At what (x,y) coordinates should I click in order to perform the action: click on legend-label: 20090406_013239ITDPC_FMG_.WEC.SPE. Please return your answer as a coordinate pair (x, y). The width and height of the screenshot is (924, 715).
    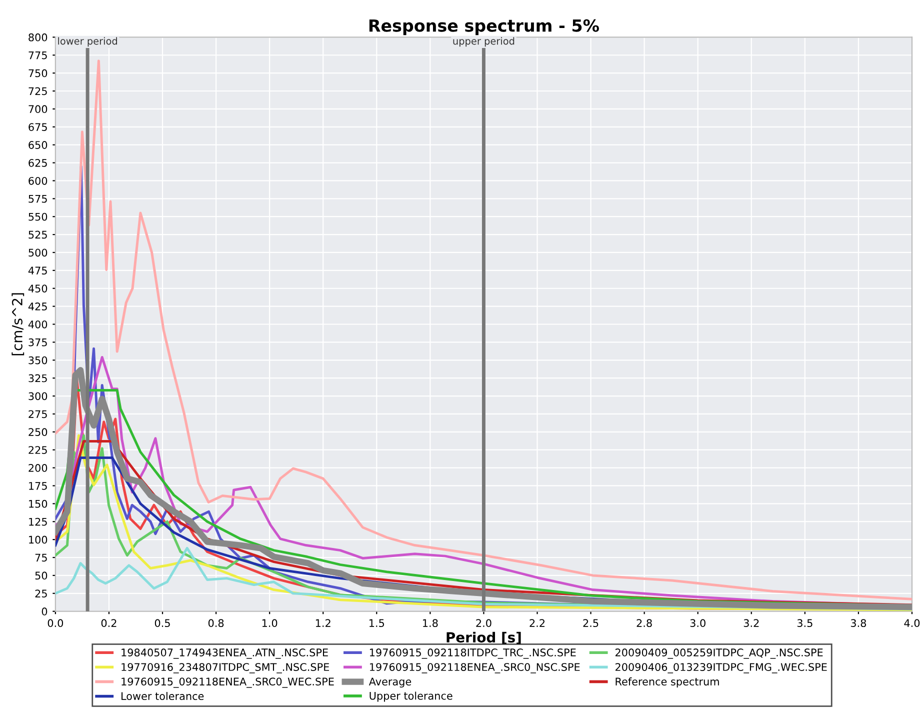
    Looking at the image, I should click on (721, 668).